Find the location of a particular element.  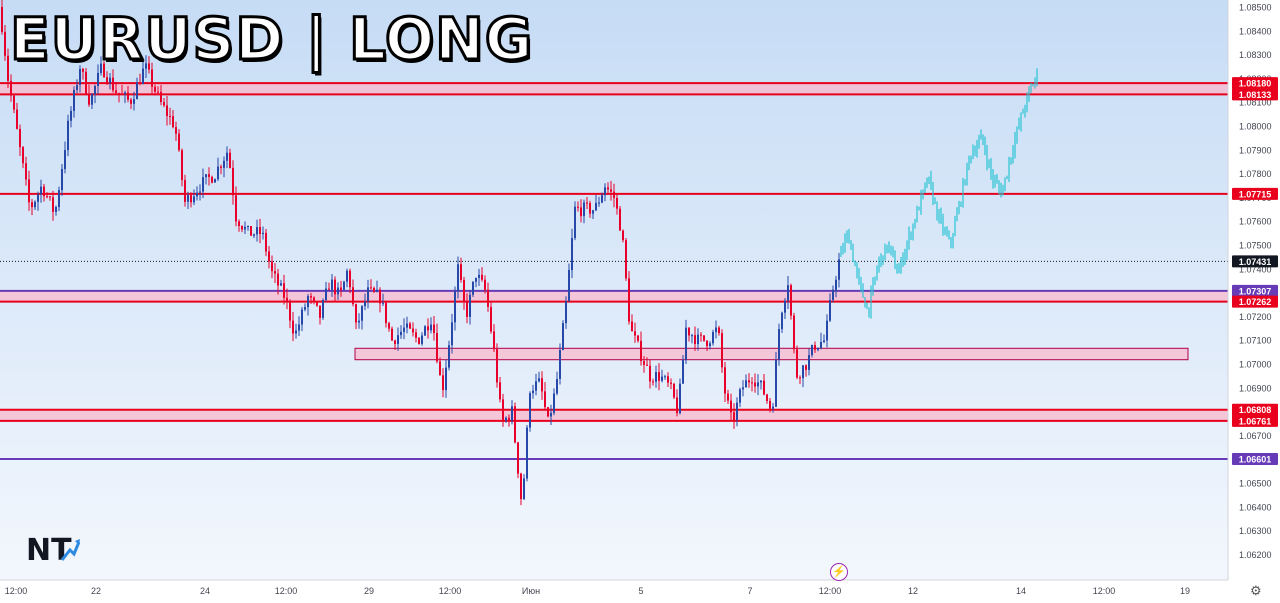

price-label-text: 1.06601 is located at coordinates (1255, 459).